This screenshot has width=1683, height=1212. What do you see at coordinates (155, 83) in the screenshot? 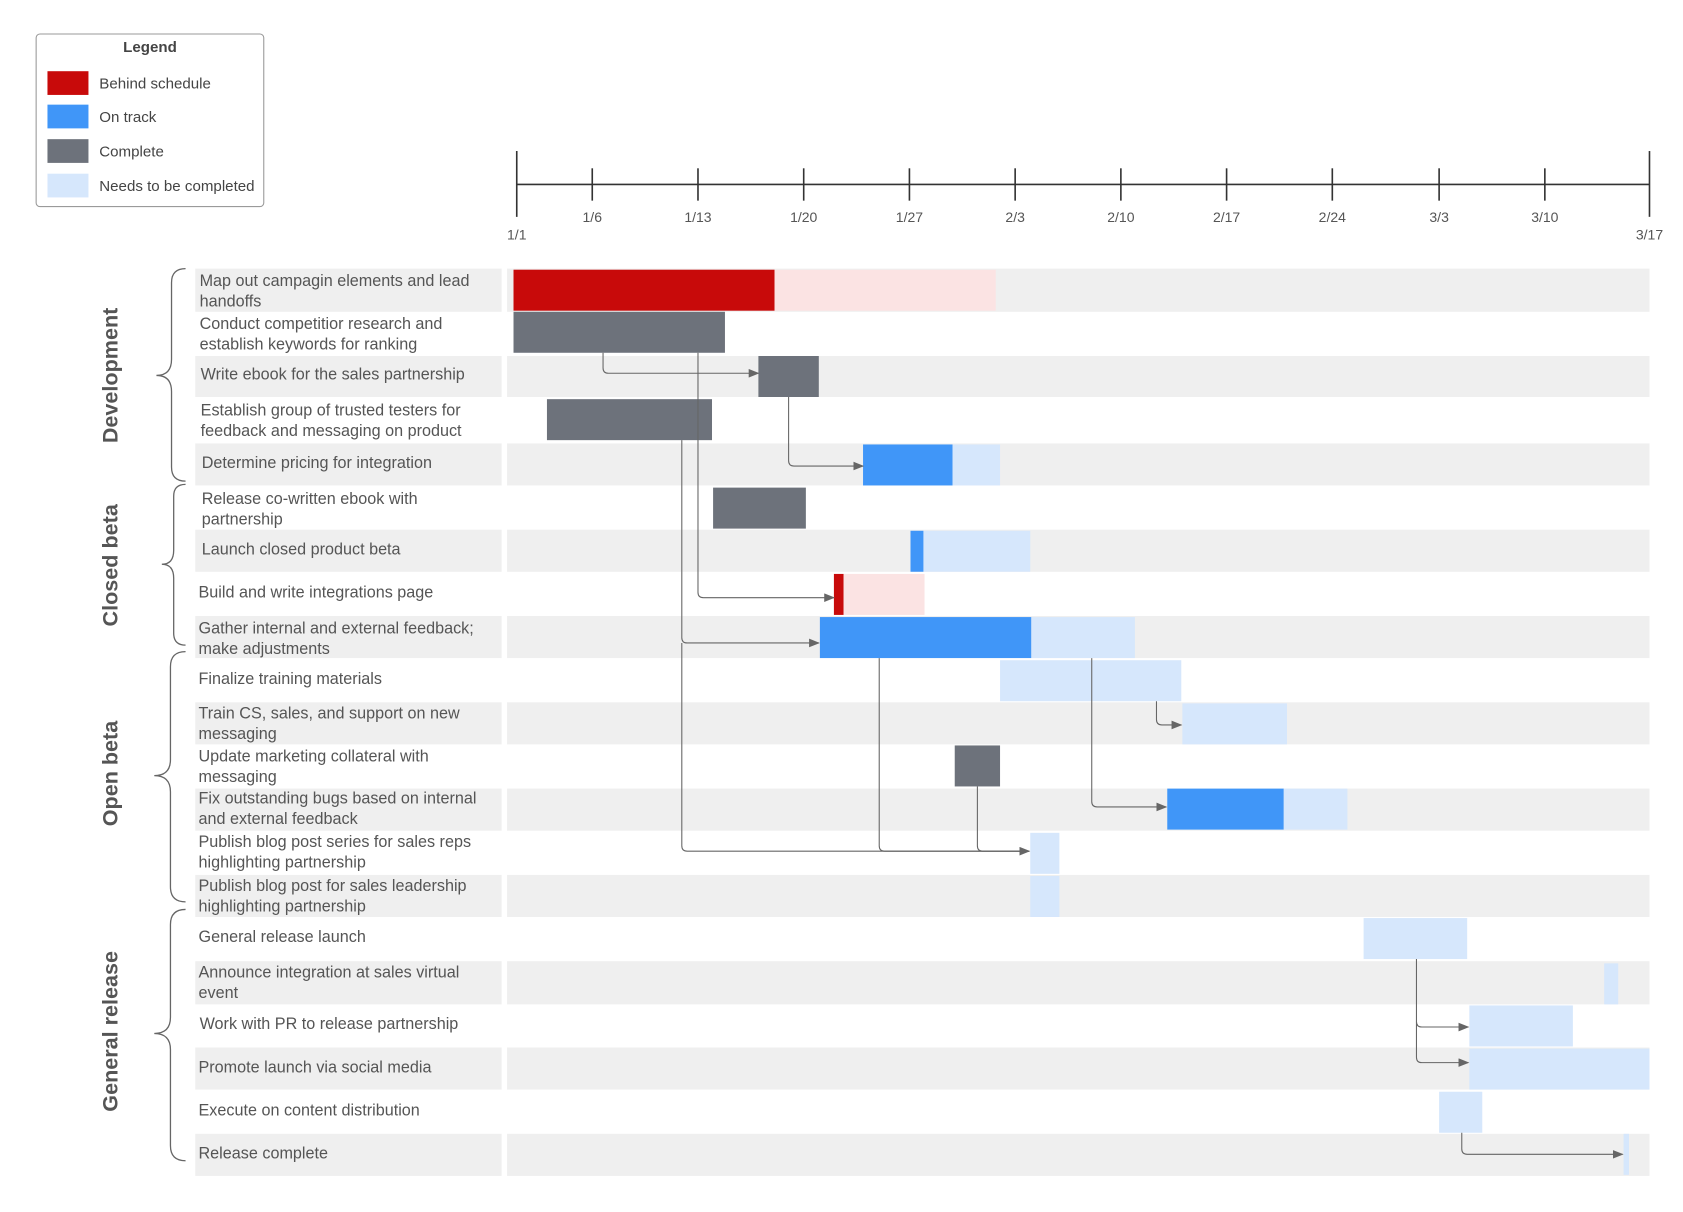
I see `legend-label: Behind schedule` at bounding box center [155, 83].